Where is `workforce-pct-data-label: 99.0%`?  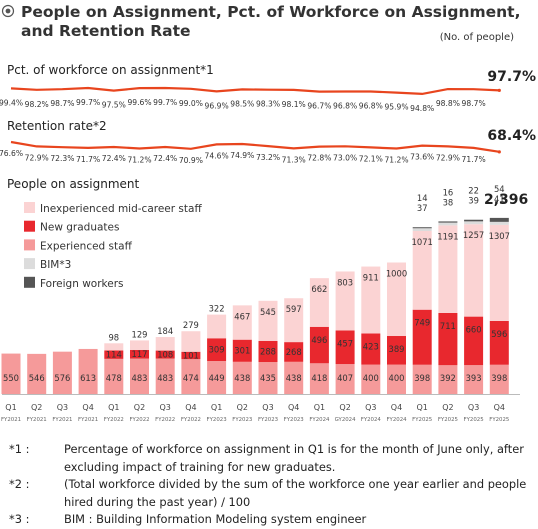
workforce-pct-data-label: 99.0% is located at coordinates (191, 103).